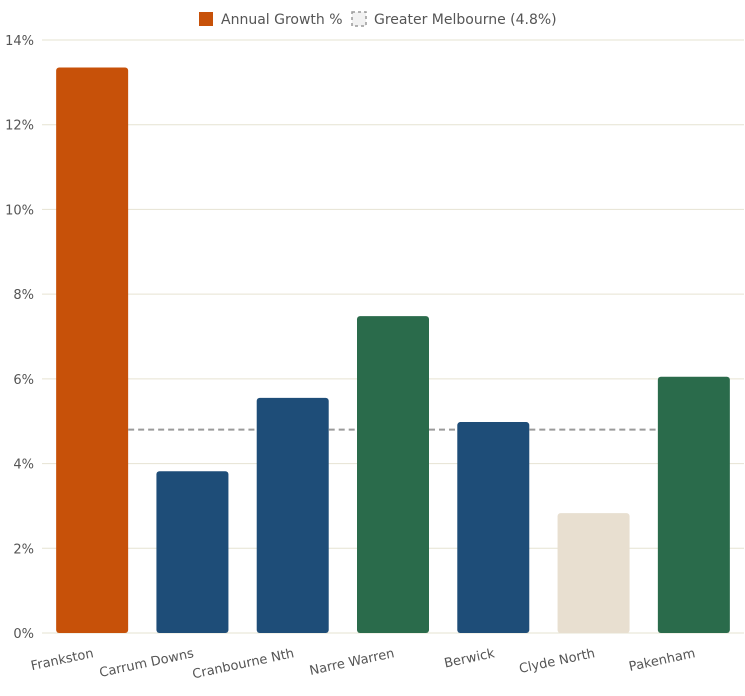 The height and width of the screenshot is (696, 745). Describe the element at coordinates (19, 126) in the screenshot. I see `y-tick-label: 12%` at that location.